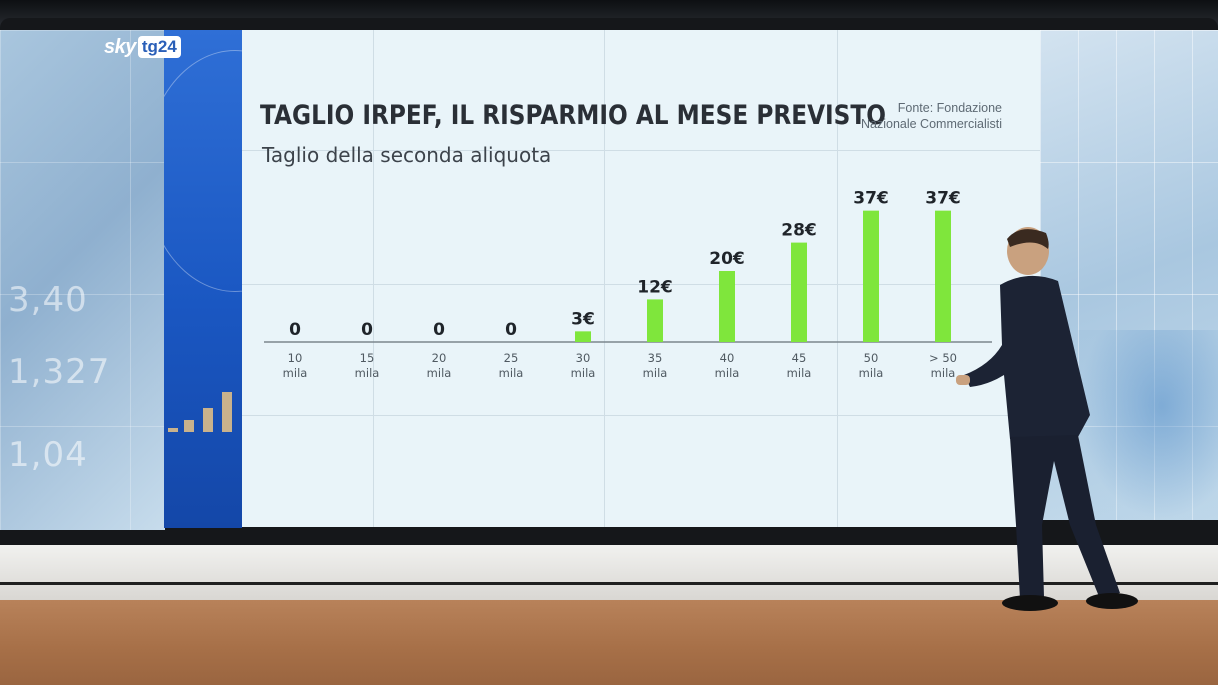 This screenshot has height=685, width=1218. Describe the element at coordinates (511, 358) in the screenshot. I see `x-tick-label: 25` at that location.